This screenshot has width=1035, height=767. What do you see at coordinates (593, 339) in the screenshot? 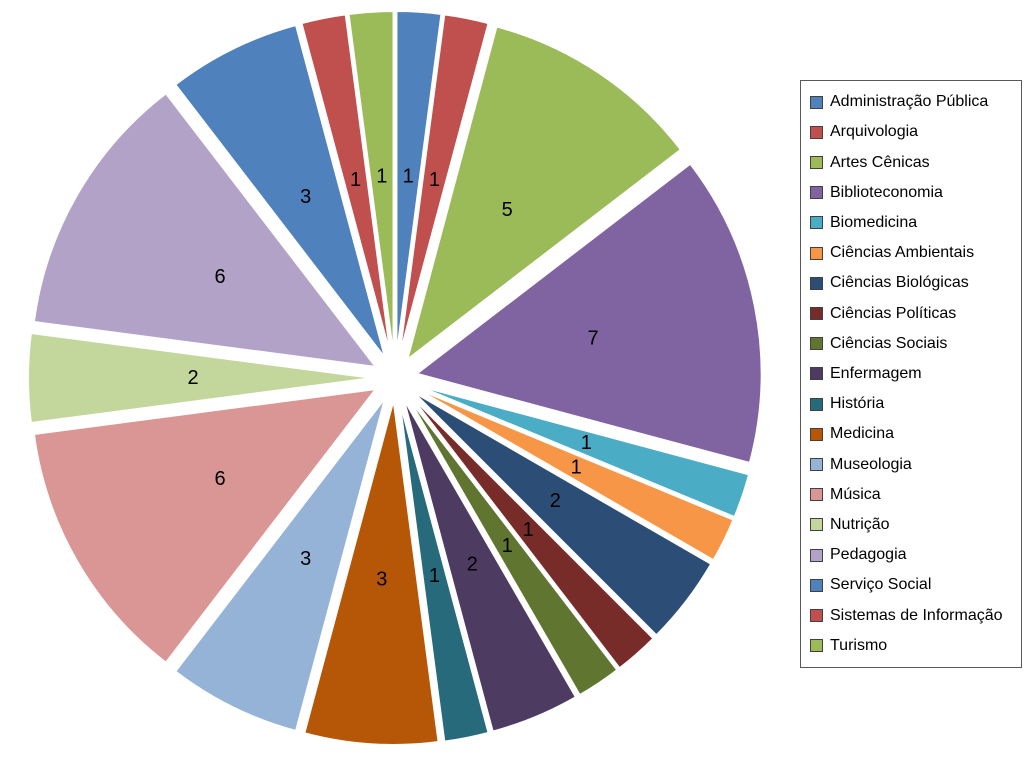
I see `pie-slice-label: 7` at bounding box center [593, 339].